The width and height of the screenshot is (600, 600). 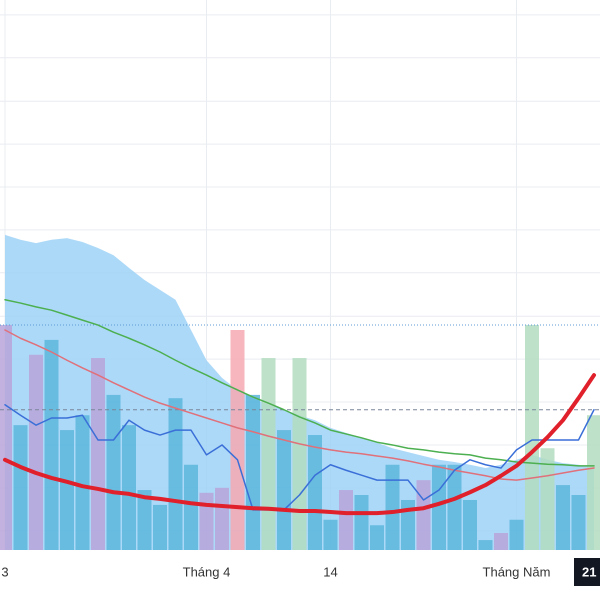 I want to click on crosshair-label-box, so click(x=587, y=572).